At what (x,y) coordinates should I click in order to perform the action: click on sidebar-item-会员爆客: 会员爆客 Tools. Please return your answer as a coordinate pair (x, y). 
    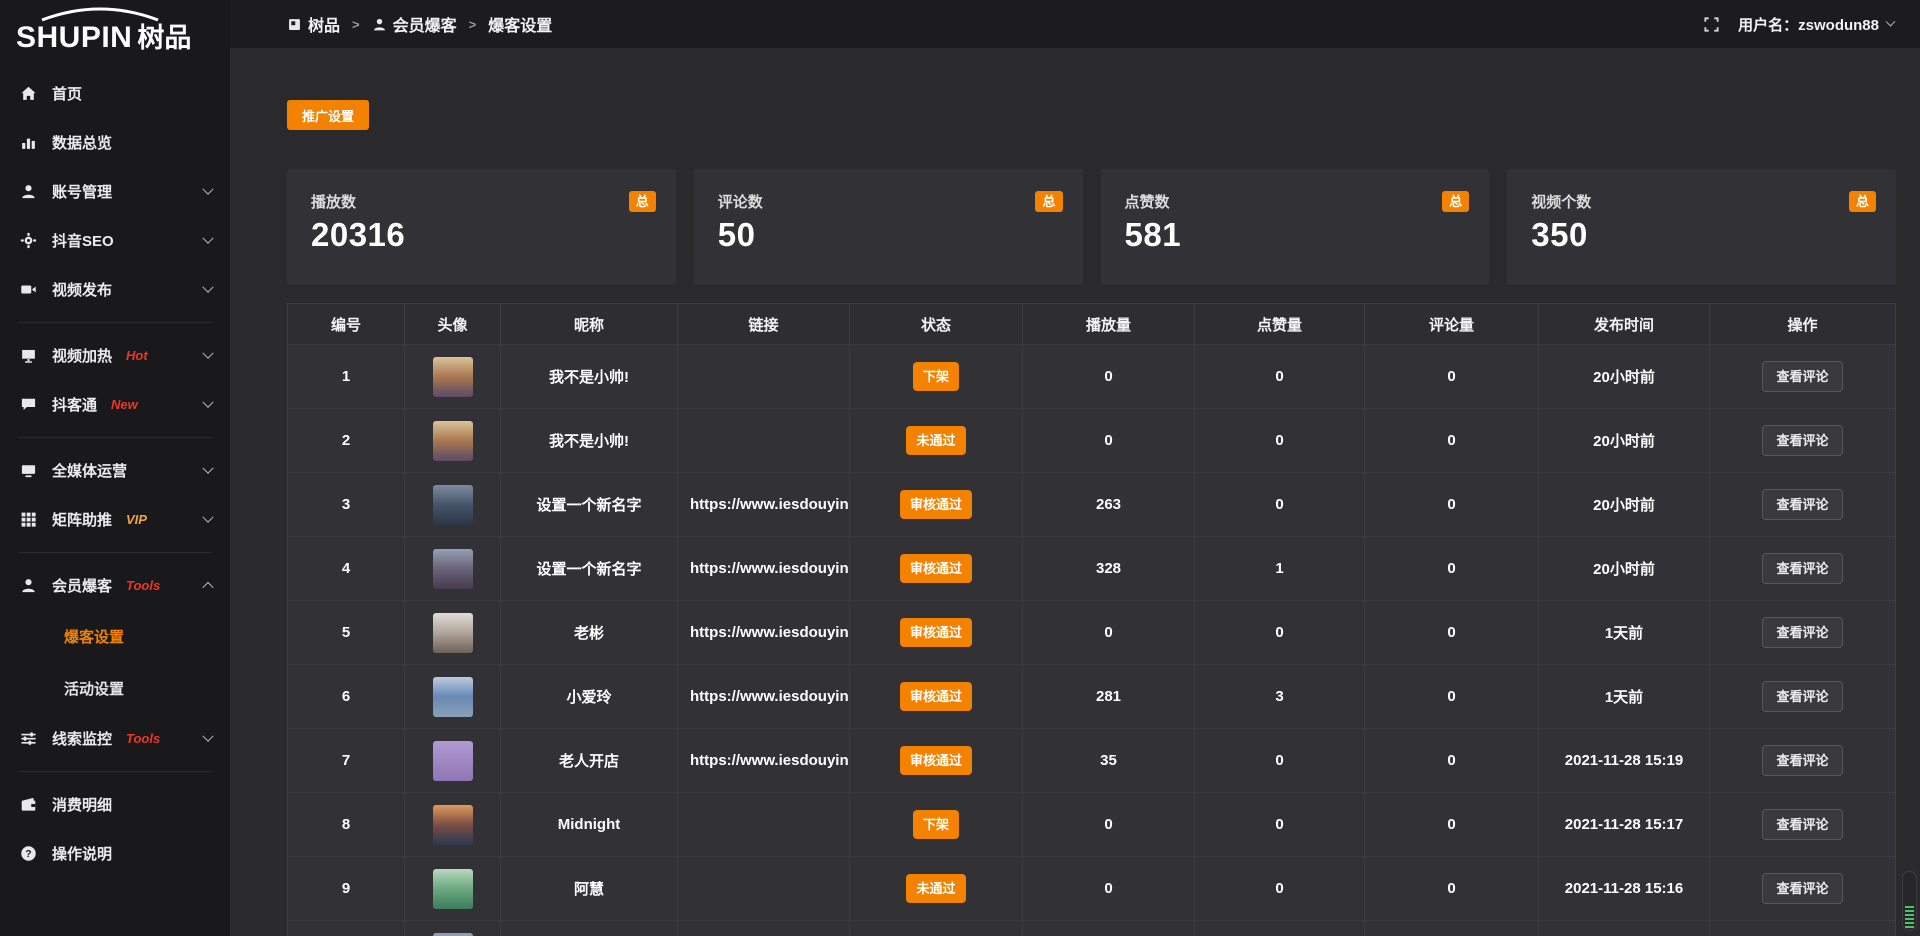
    Looking at the image, I should click on (115, 585).